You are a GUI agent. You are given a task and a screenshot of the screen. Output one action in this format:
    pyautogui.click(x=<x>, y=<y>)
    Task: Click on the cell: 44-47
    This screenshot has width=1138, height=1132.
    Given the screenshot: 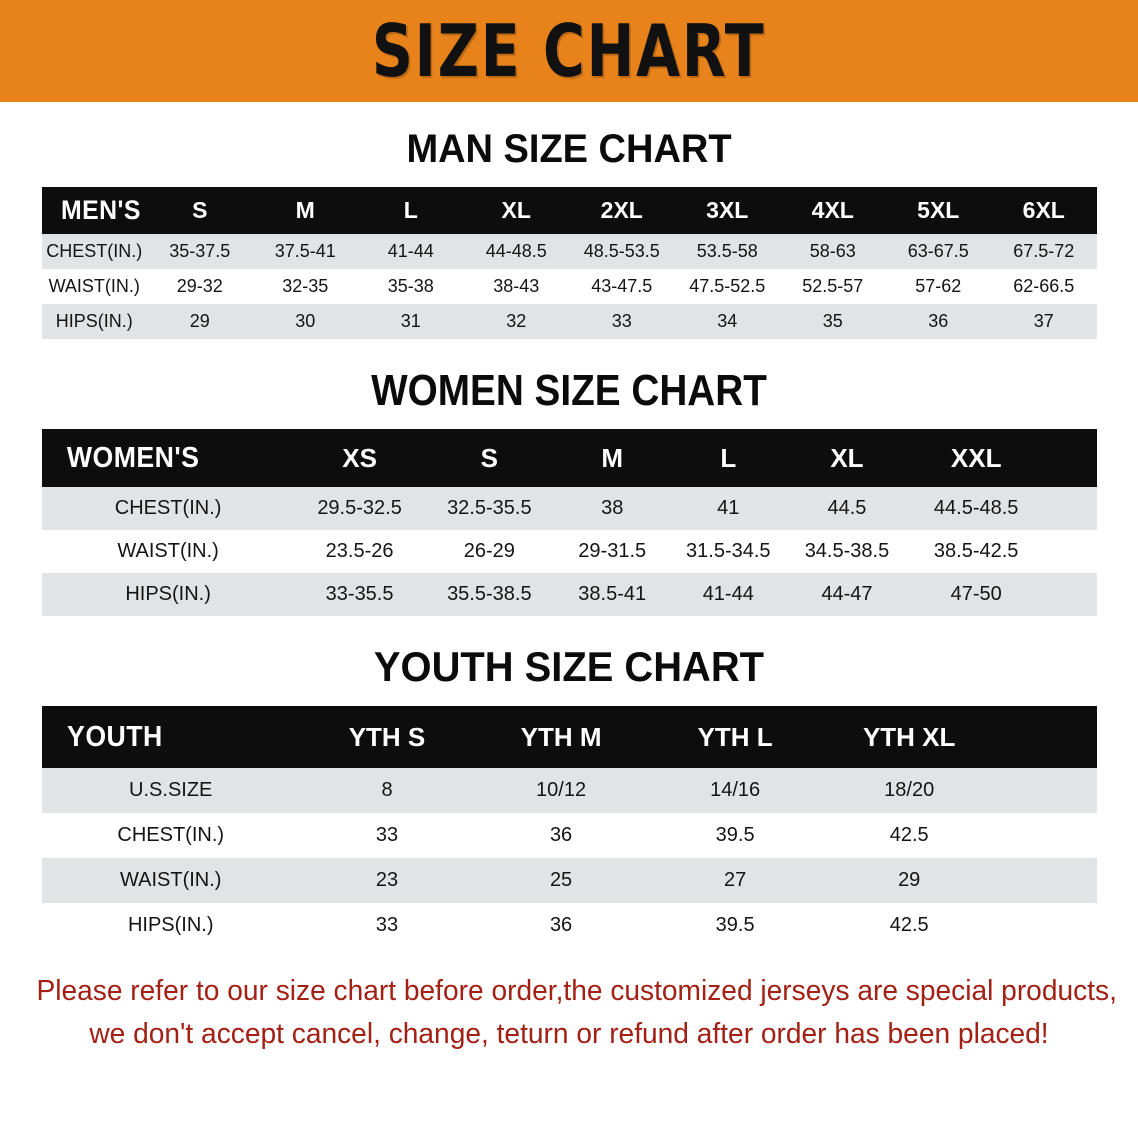 What is the action you would take?
    pyautogui.click(x=847, y=594)
    